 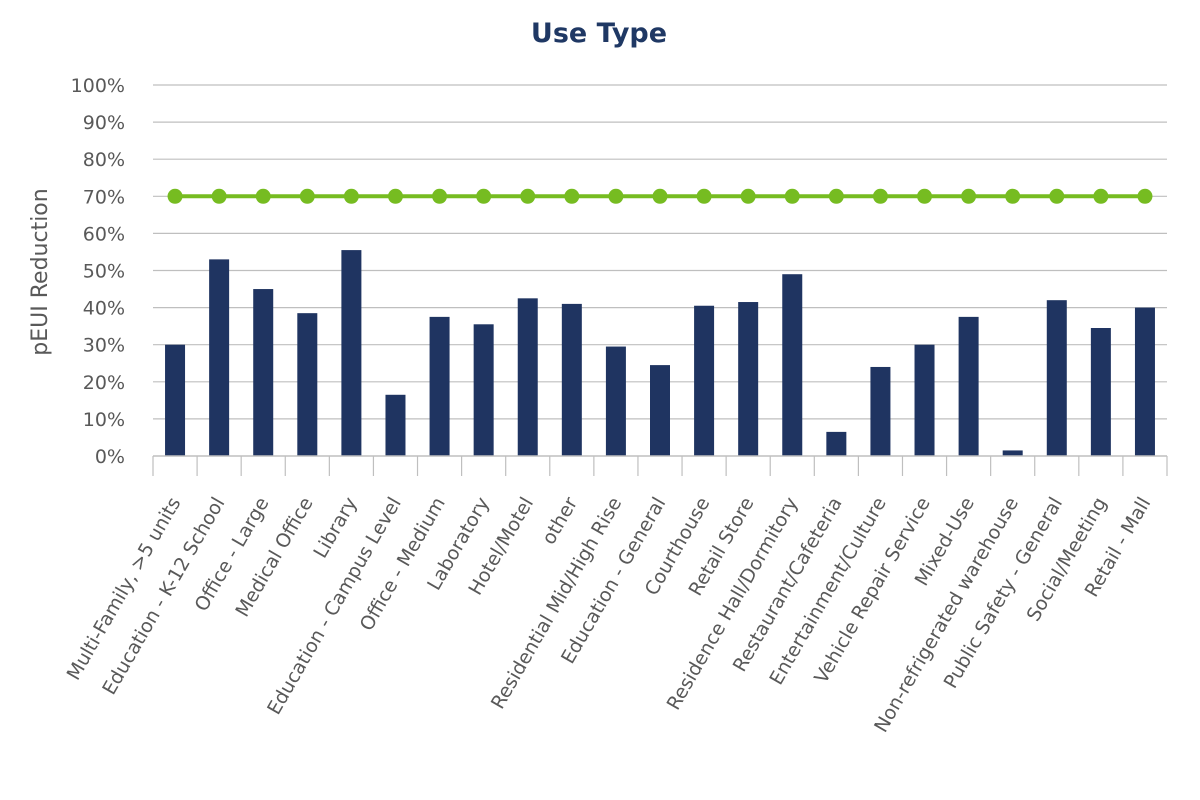 What do you see at coordinates (104, 272) in the screenshot?
I see `y-tick-label: 50%` at bounding box center [104, 272].